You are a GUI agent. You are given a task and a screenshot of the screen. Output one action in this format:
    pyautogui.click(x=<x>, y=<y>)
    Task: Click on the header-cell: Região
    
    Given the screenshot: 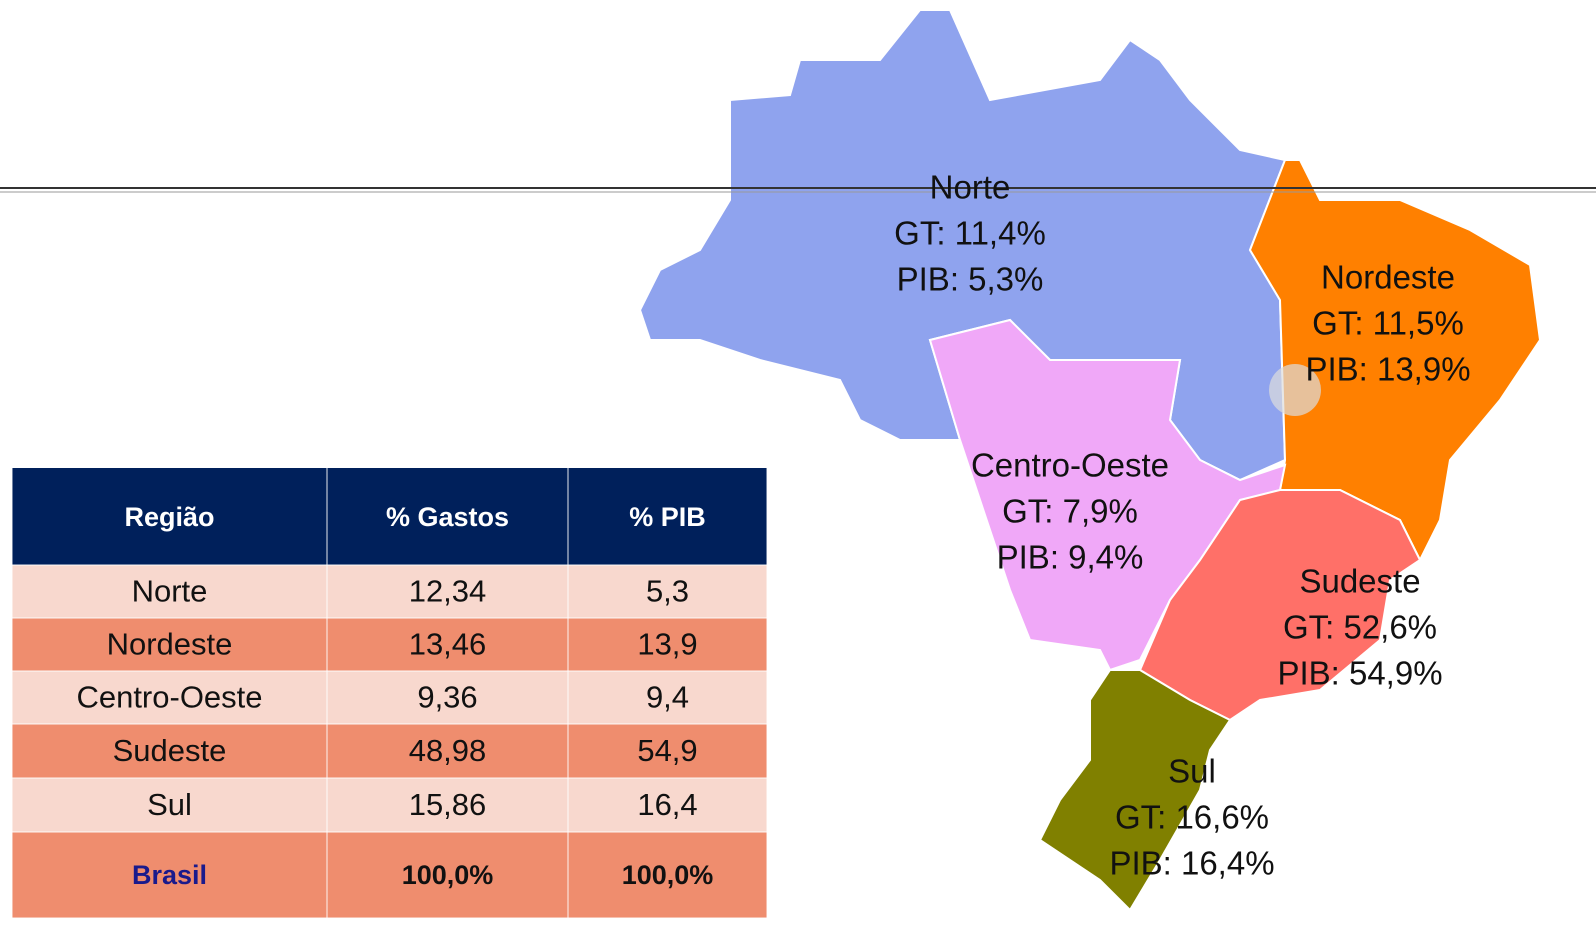 What is the action you would take?
    pyautogui.click(x=169, y=517)
    